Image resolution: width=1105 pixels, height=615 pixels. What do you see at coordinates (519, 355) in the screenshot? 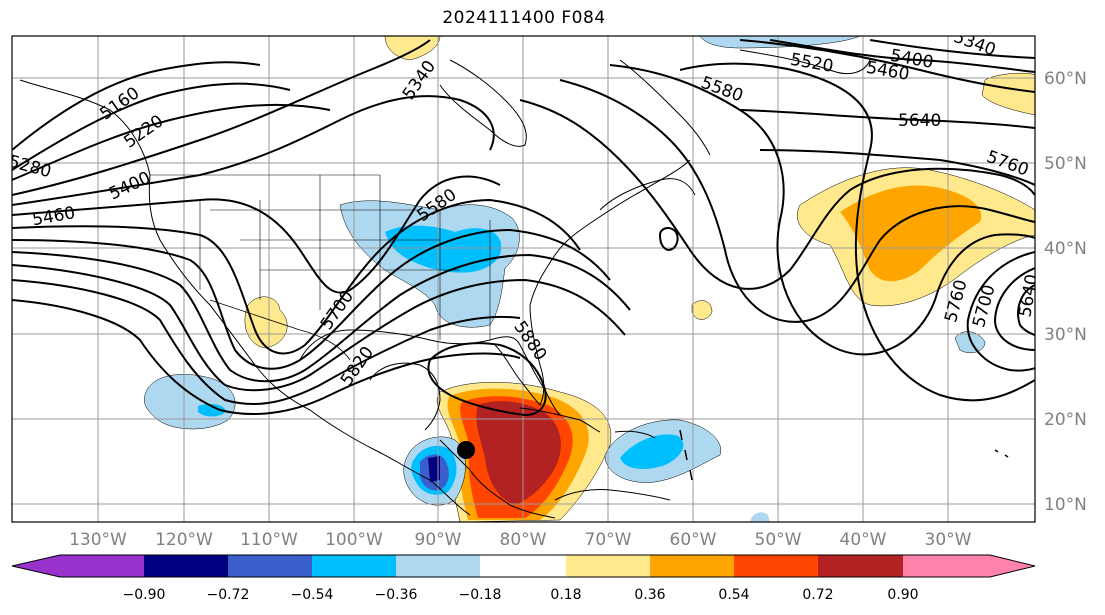
I see `florida` at bounding box center [519, 355].